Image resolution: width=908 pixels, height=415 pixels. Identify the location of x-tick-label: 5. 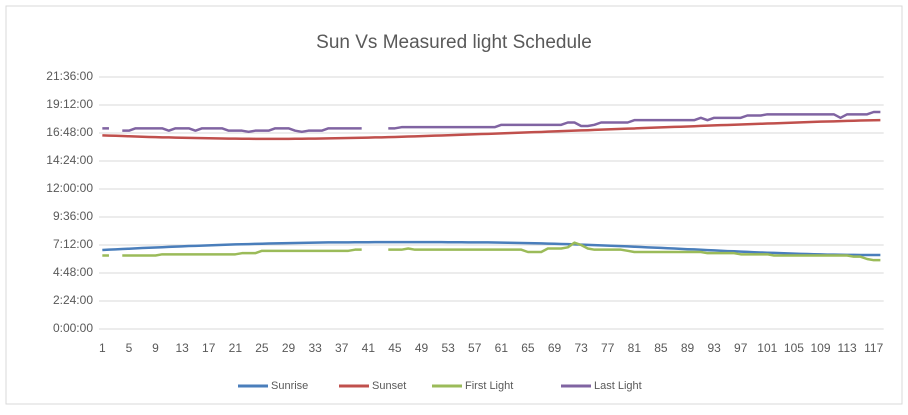
(129, 348).